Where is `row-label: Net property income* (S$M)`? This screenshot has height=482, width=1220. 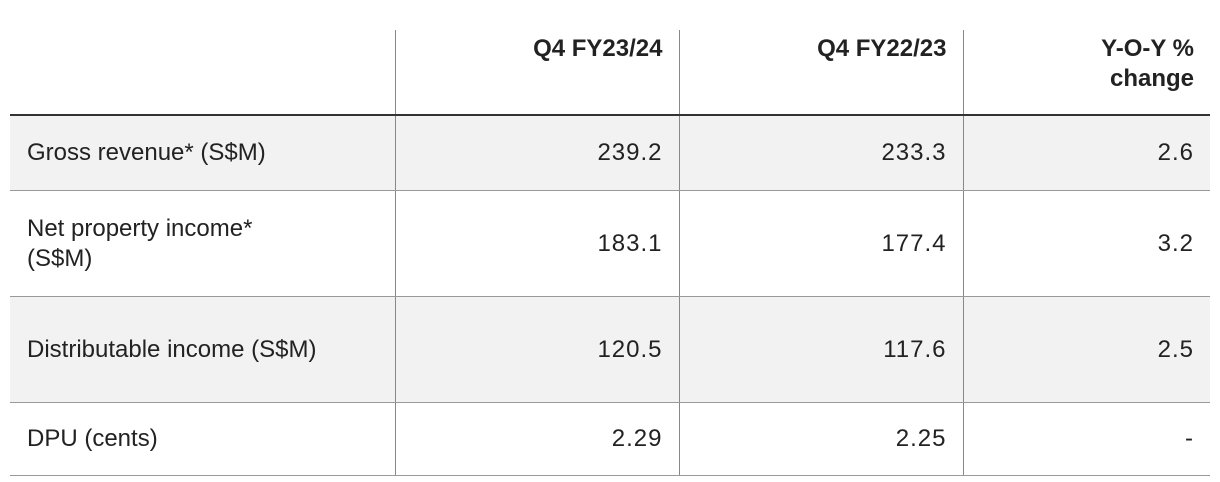
row-label: Net property income* (S$M) is located at coordinates (140, 243).